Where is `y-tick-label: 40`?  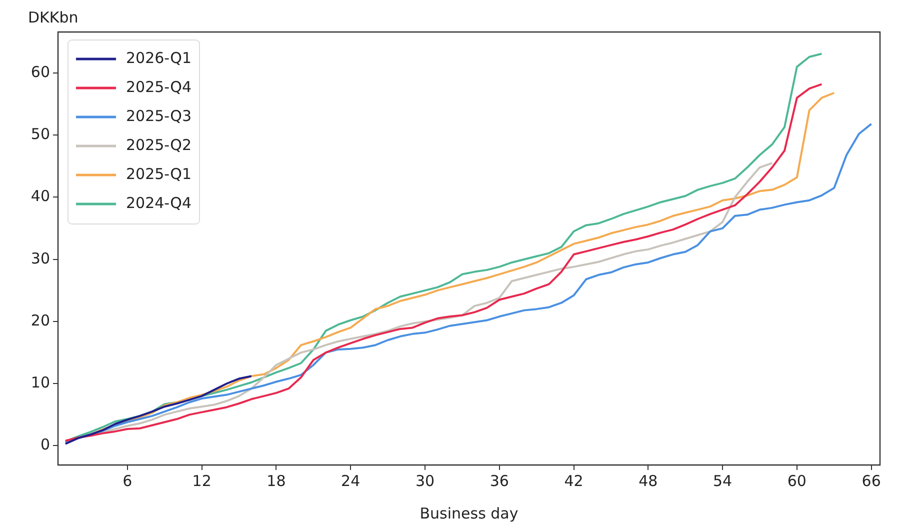 y-tick-label: 40 is located at coordinates (40, 196).